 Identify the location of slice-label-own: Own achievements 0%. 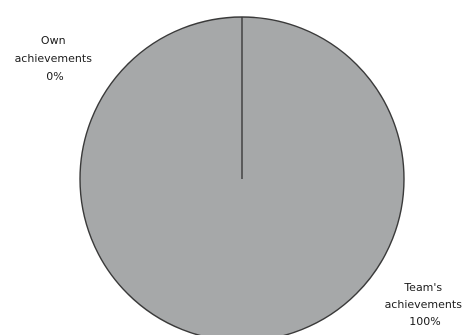
(55, 58).